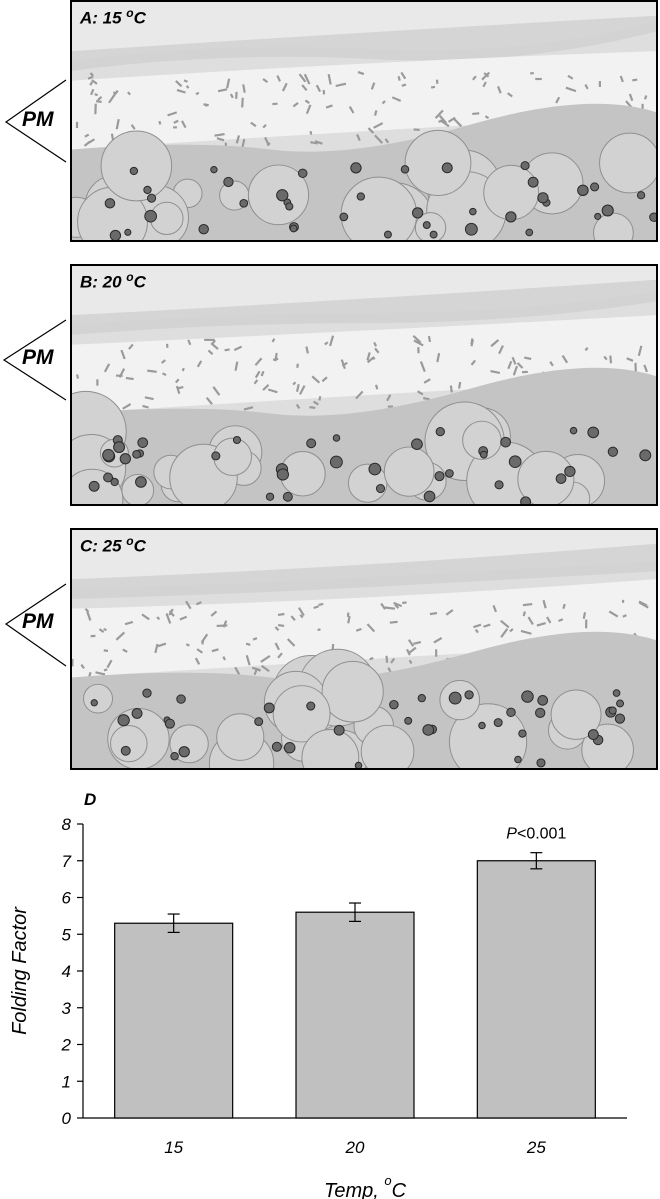  I want to click on y-tick-label: 2, so click(66, 1045).